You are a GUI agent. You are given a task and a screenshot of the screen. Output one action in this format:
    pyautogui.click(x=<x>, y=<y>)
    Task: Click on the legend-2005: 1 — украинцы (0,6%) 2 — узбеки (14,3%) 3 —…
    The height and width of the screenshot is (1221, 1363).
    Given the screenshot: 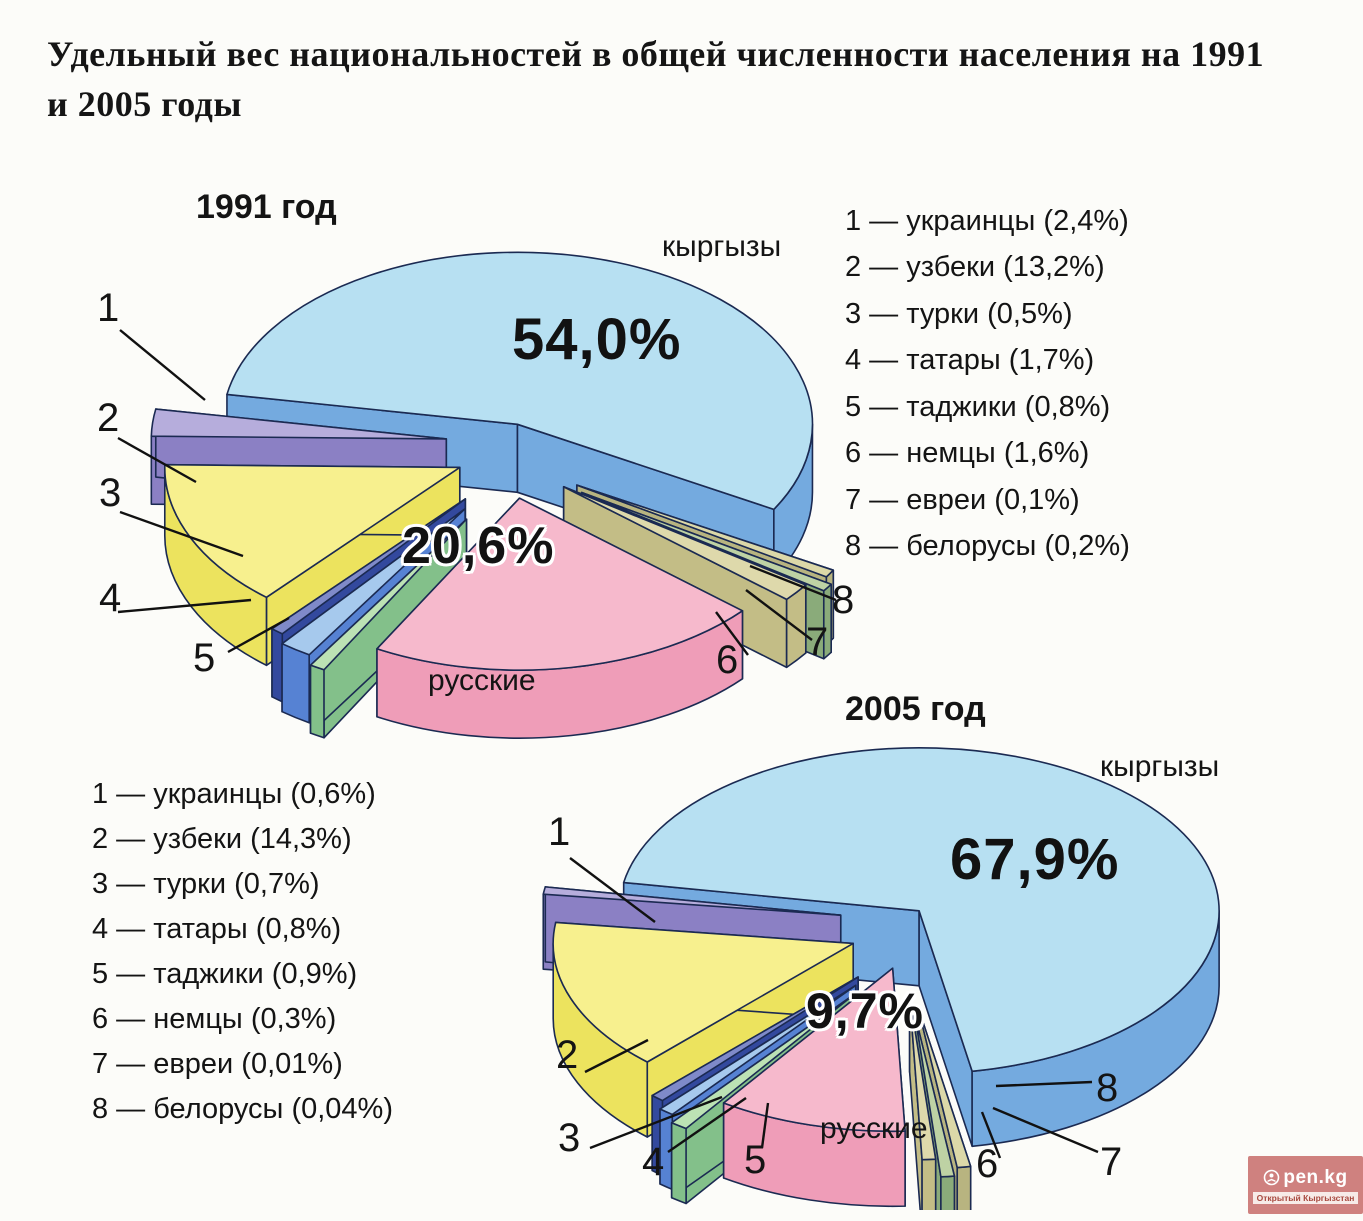 What is the action you would take?
    pyautogui.click(x=242, y=952)
    